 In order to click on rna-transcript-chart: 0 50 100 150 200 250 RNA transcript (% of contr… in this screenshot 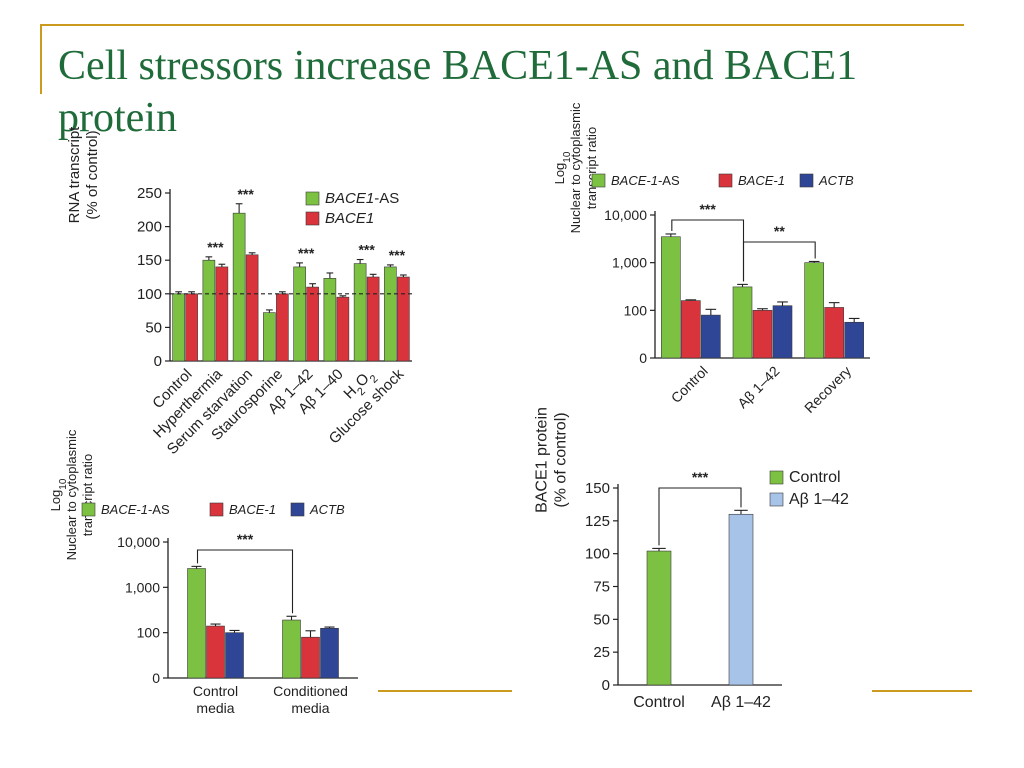, I will do `click(239, 292)`.